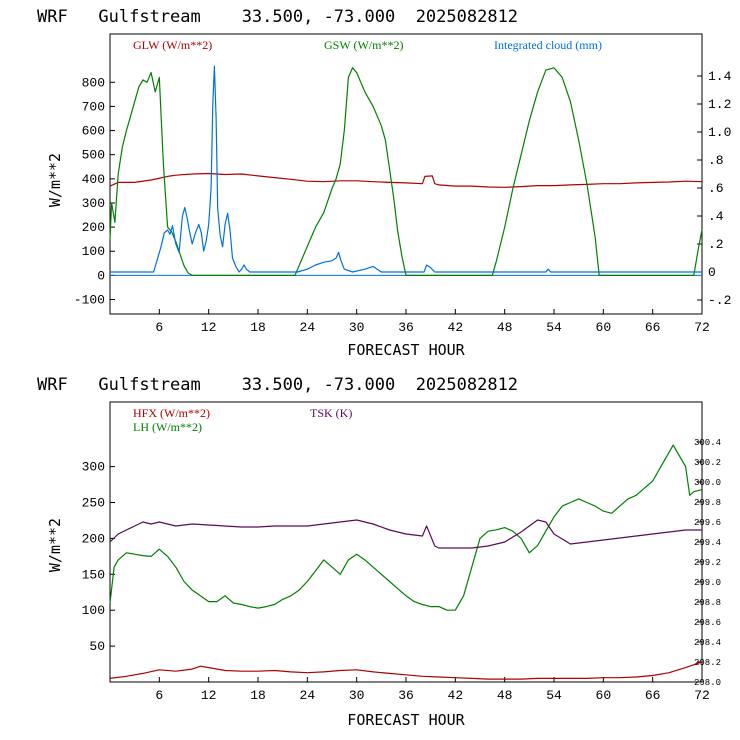 This screenshot has height=740, width=740. What do you see at coordinates (707, 523) in the screenshot?
I see `chart1-y2tick-label: 299.6` at bounding box center [707, 523].